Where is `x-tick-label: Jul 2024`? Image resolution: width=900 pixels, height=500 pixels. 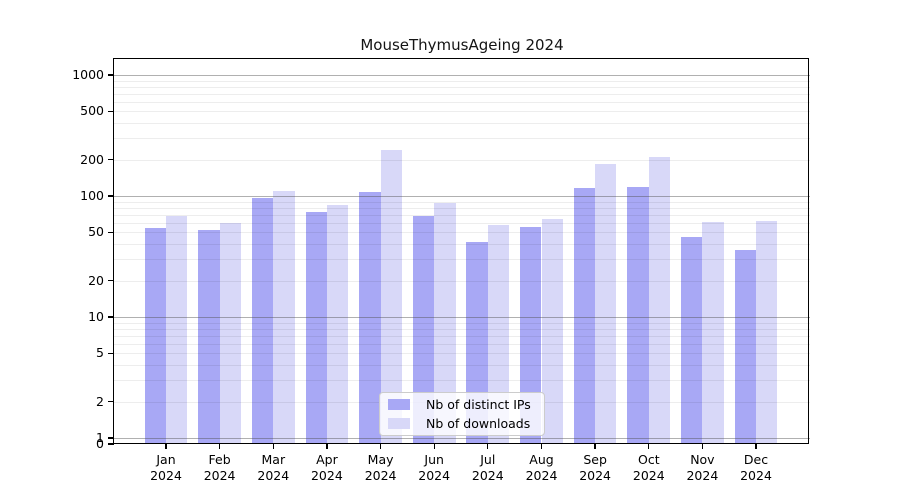
x-tick-label: Jul 2024 is located at coordinates (487, 467).